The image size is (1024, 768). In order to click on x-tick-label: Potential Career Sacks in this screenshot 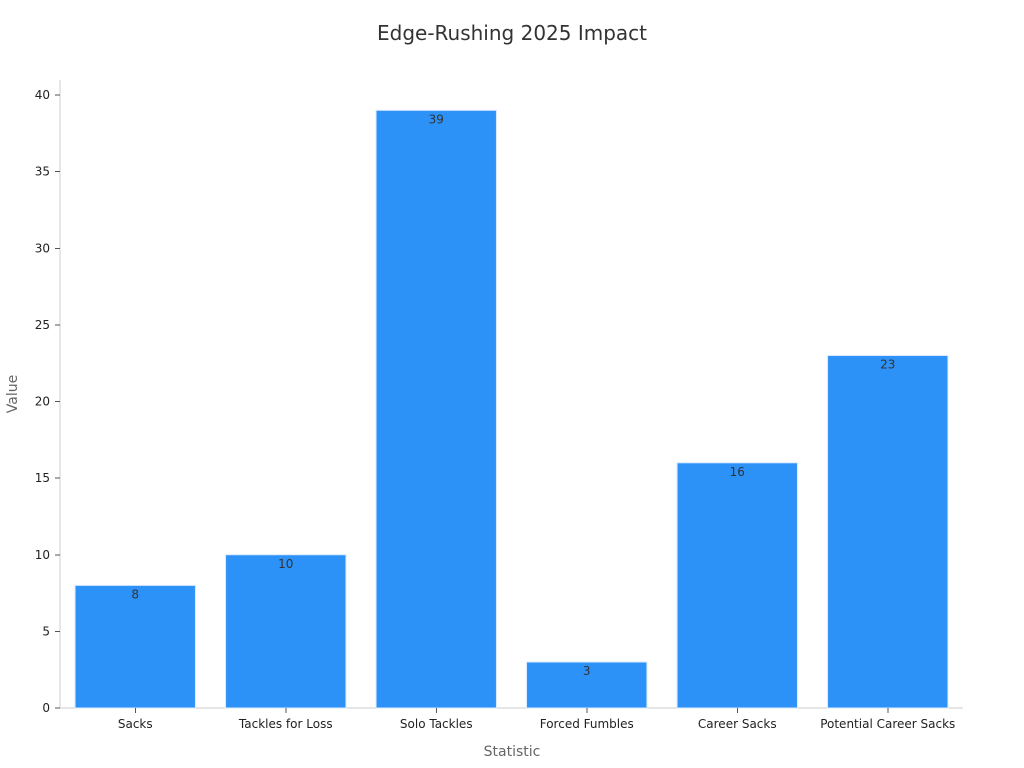, I will do `click(887, 724)`.